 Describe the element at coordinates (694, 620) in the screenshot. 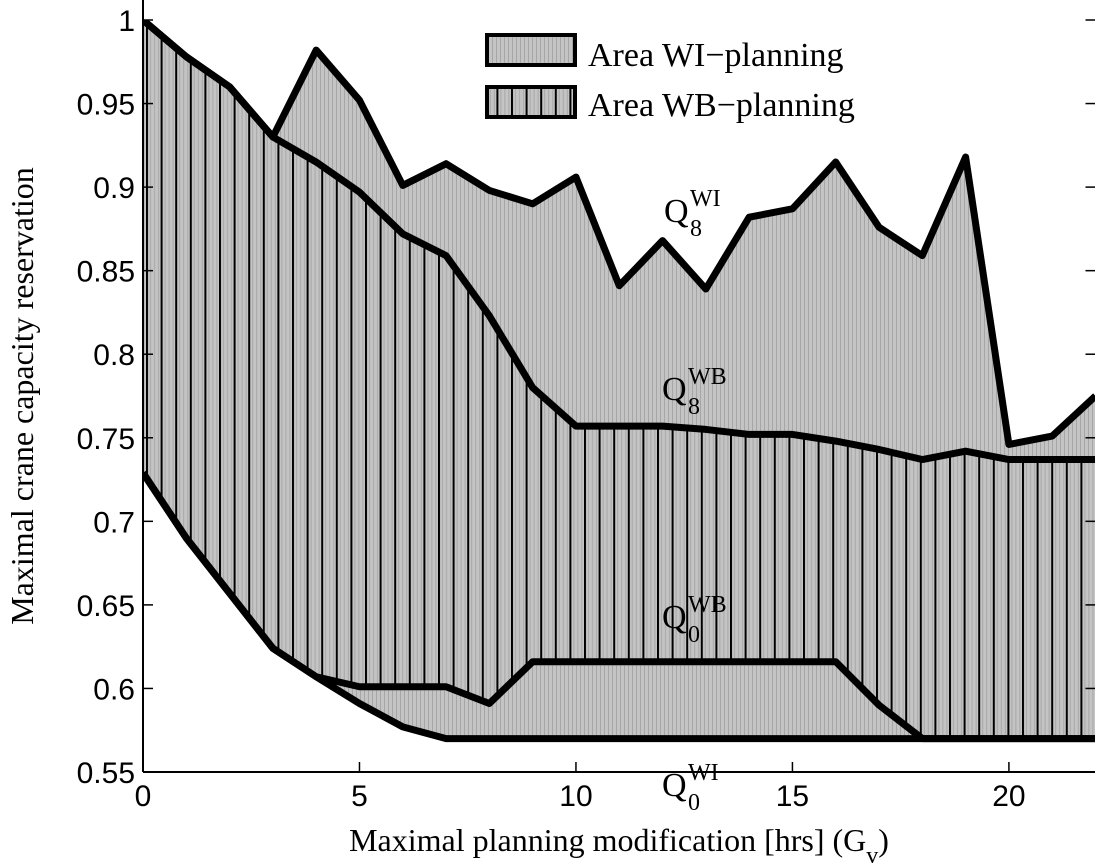

I see `curve-label-3: Q WB 0` at that location.